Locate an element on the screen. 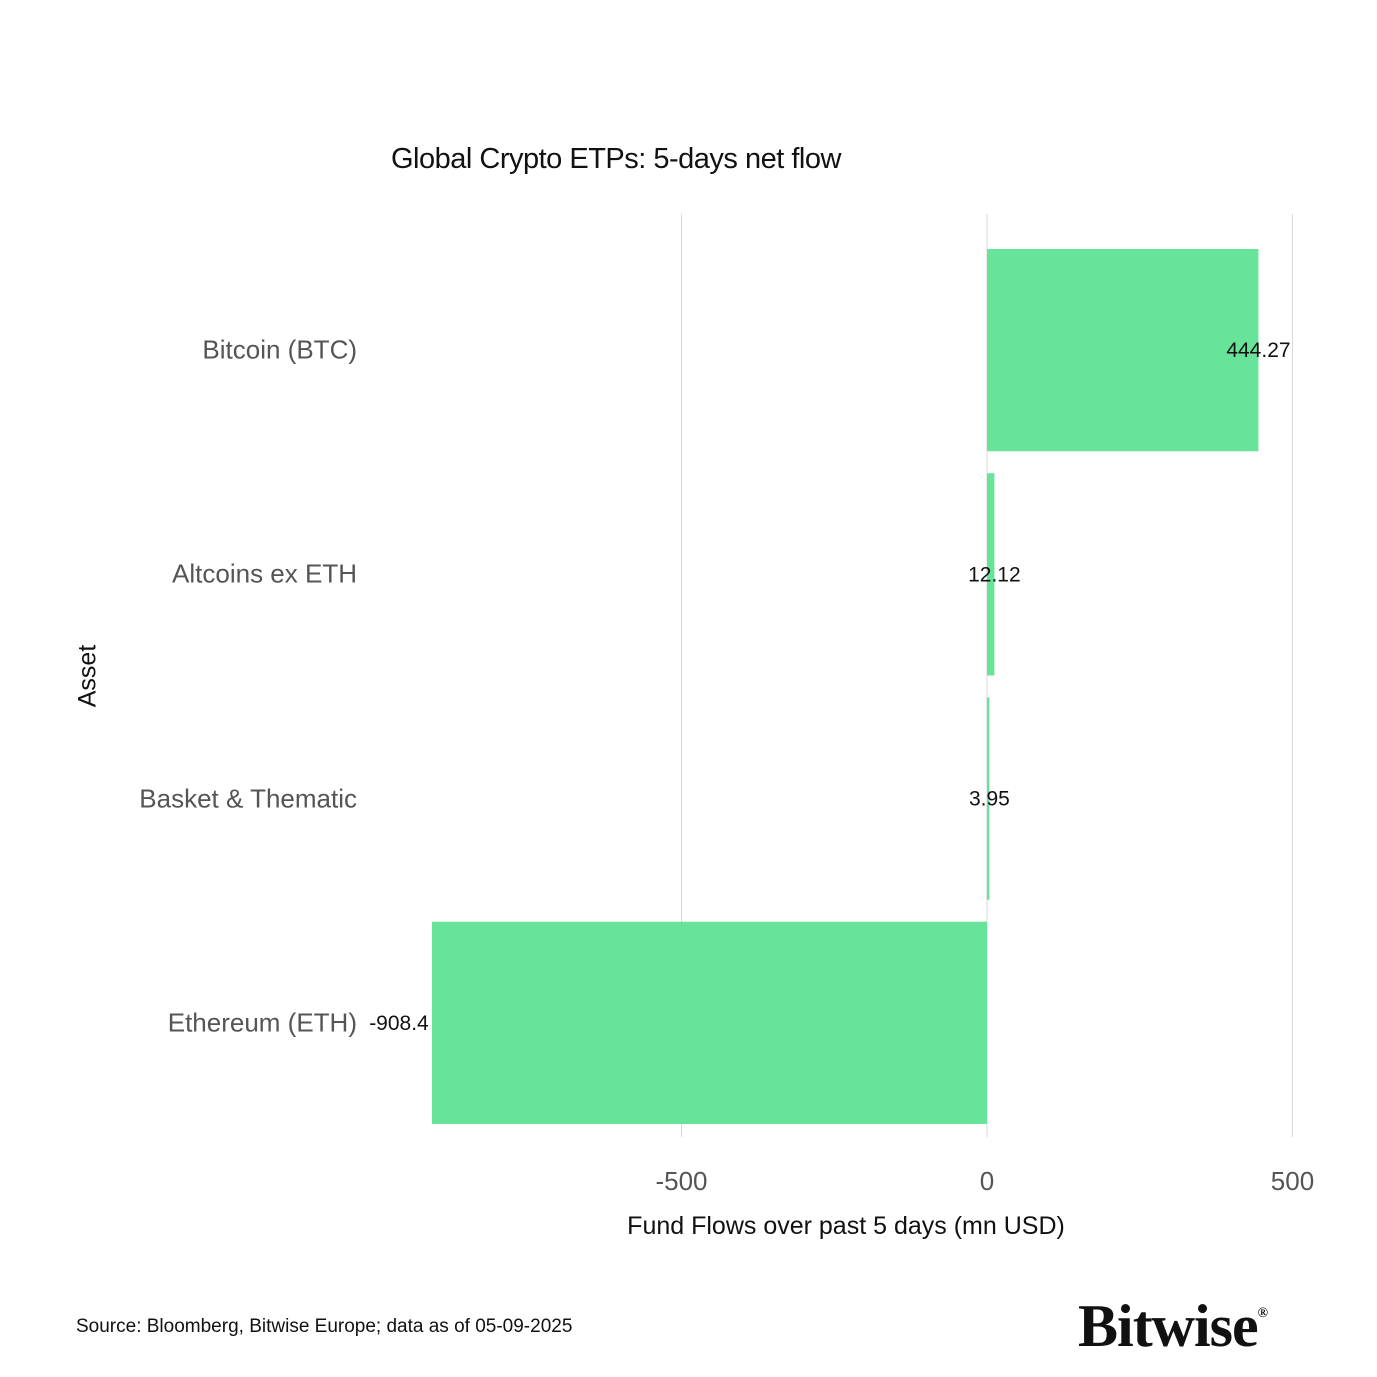 Image resolution: width=1377 pixels, height=1377 pixels. category-label: Basket & Thematic is located at coordinates (248, 798).